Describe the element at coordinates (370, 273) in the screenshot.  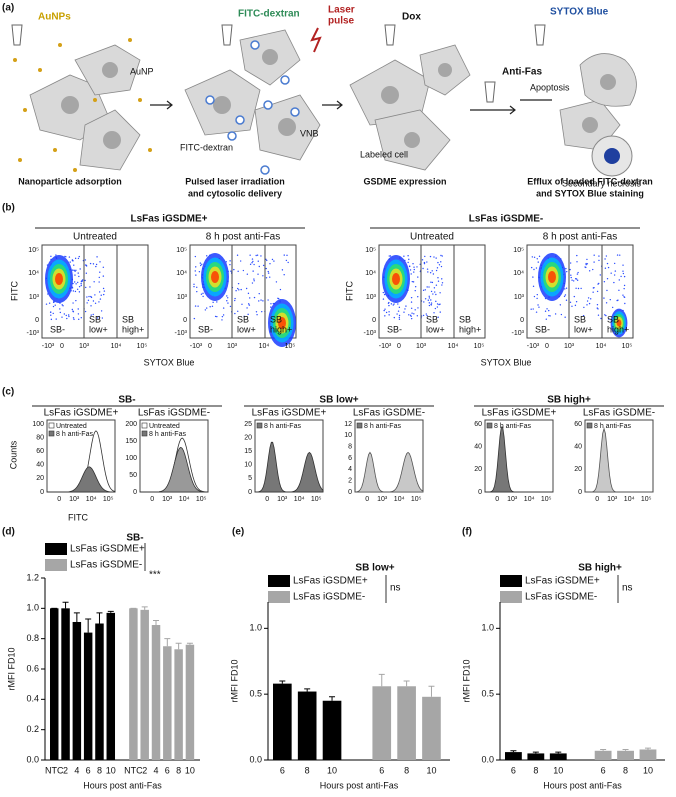
I see `y-tick-label: 10⁴` at that location.